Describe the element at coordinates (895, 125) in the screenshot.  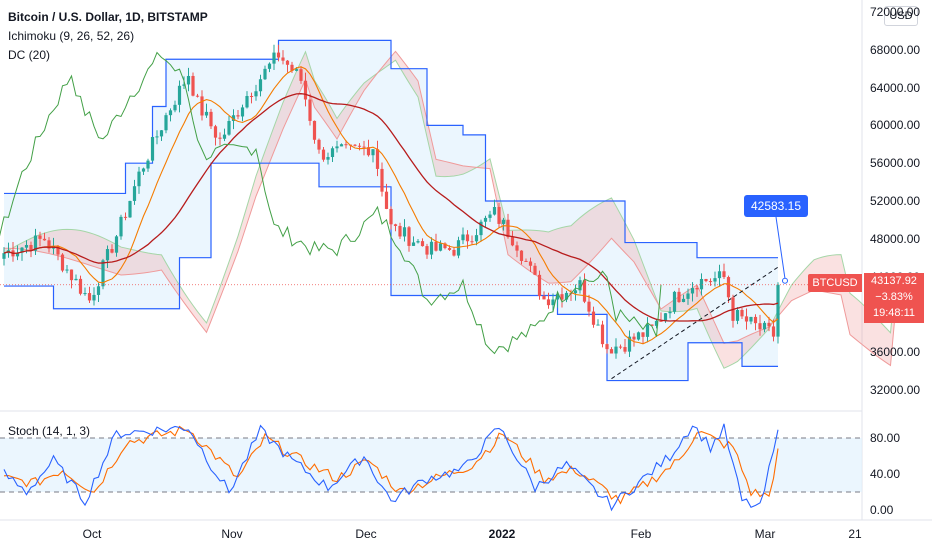
I see `price-tick-label: 60000.00` at that location.